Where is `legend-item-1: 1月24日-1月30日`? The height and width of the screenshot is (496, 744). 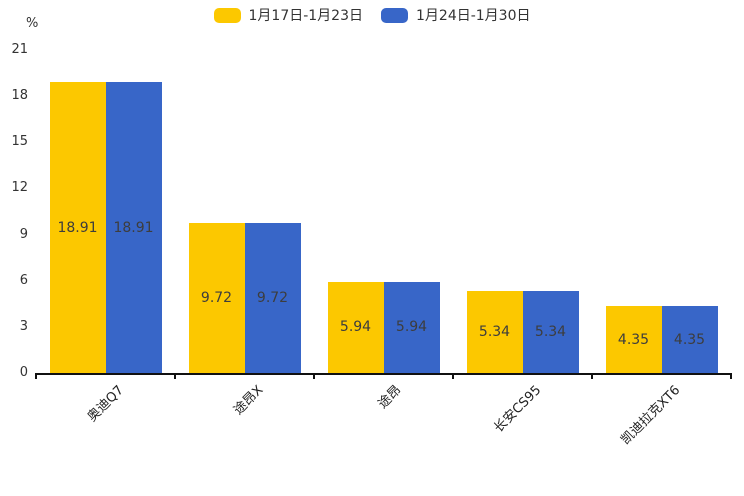 legend-item-1: 1月24日-1月30日 is located at coordinates (456, 15).